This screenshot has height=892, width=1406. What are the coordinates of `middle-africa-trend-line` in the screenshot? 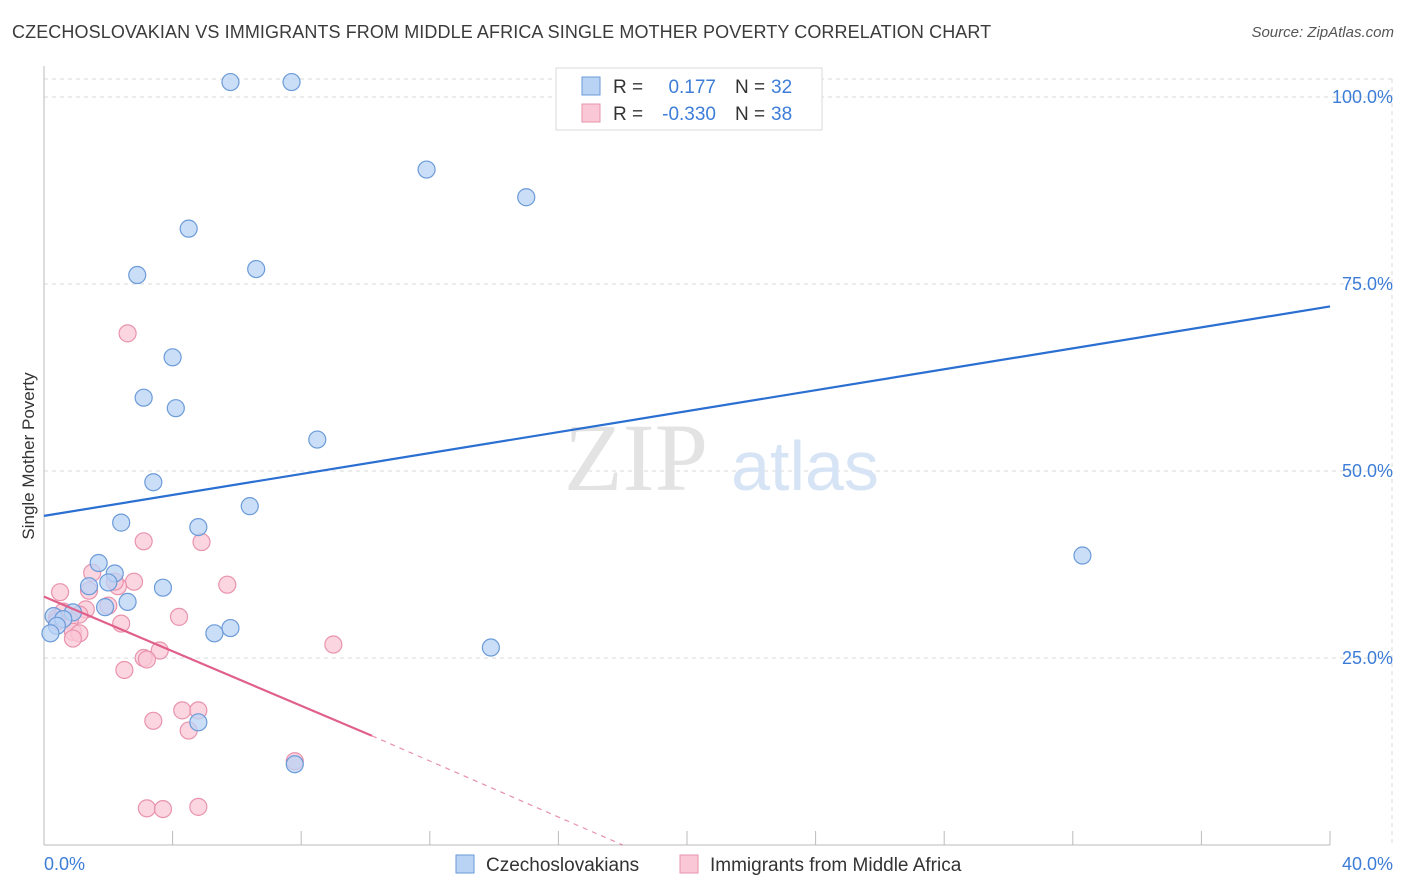 It's located at (208, 666).